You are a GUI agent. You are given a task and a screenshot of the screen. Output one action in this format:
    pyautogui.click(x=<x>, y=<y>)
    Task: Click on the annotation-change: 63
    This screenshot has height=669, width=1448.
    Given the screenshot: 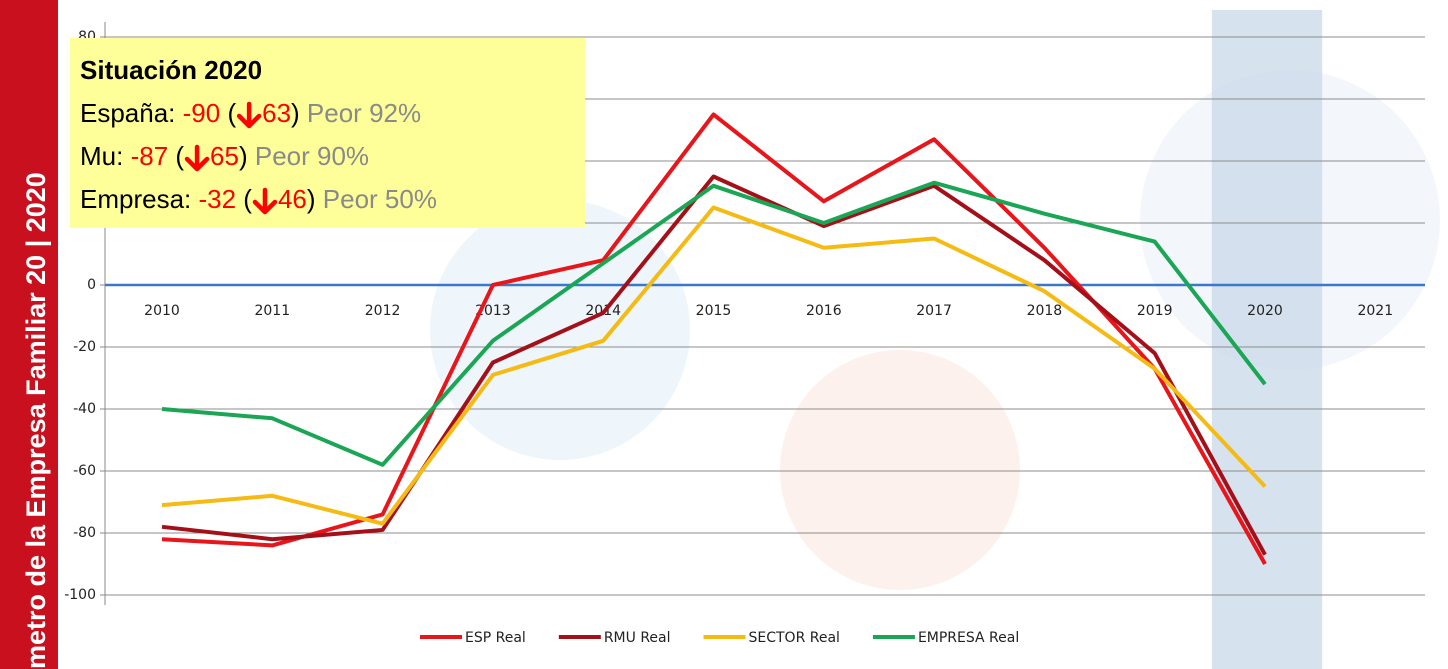 What is the action you would take?
    pyautogui.click(x=276, y=113)
    